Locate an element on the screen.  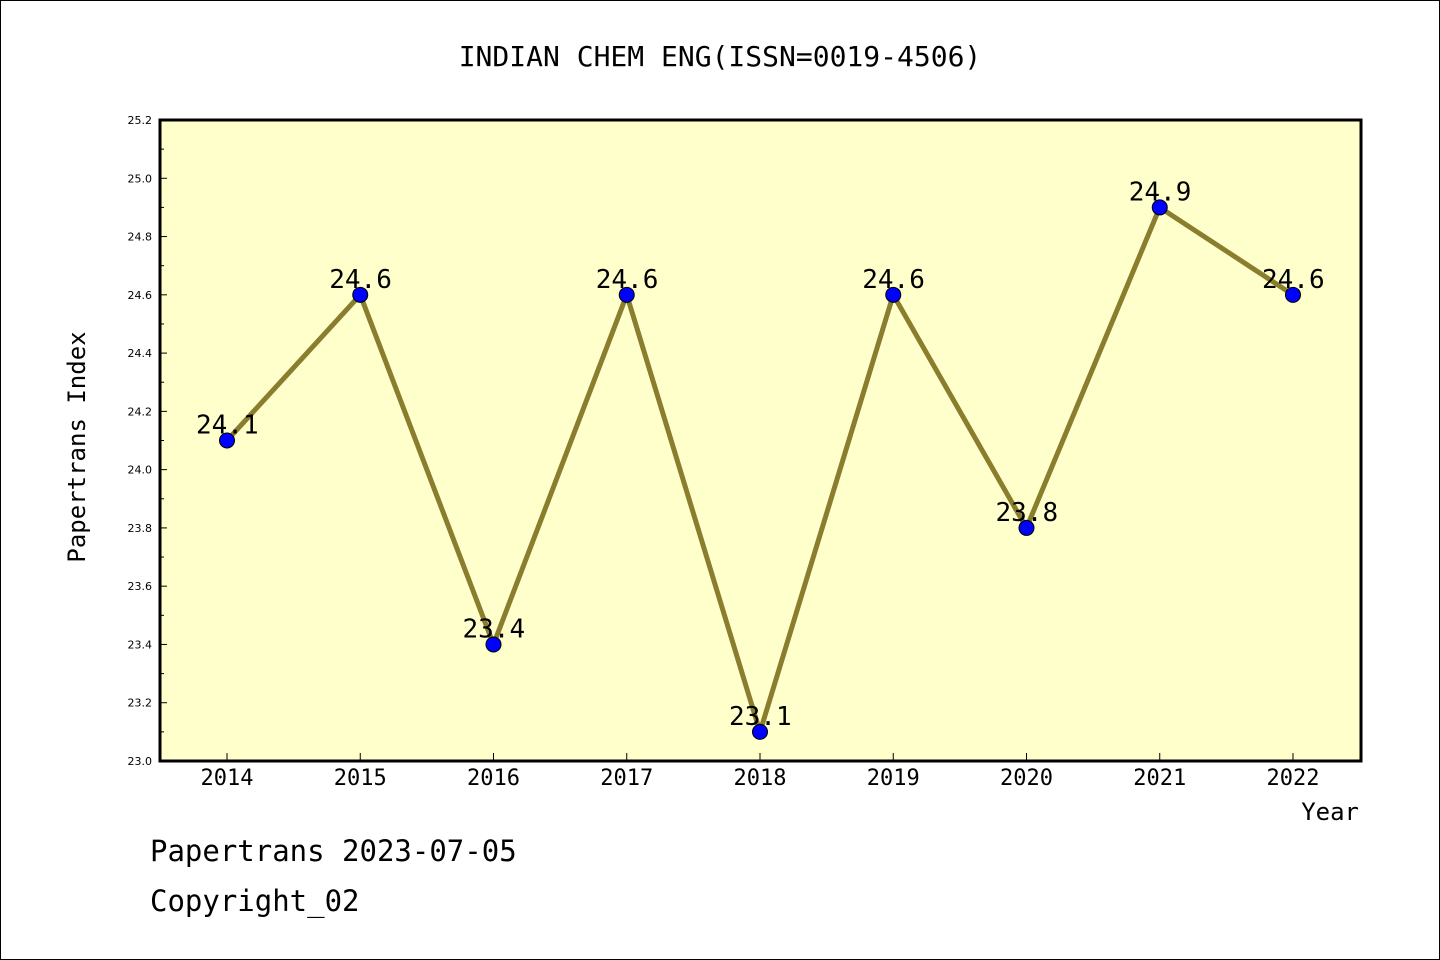
x-tick-label: 2022 is located at coordinates (1293, 778).